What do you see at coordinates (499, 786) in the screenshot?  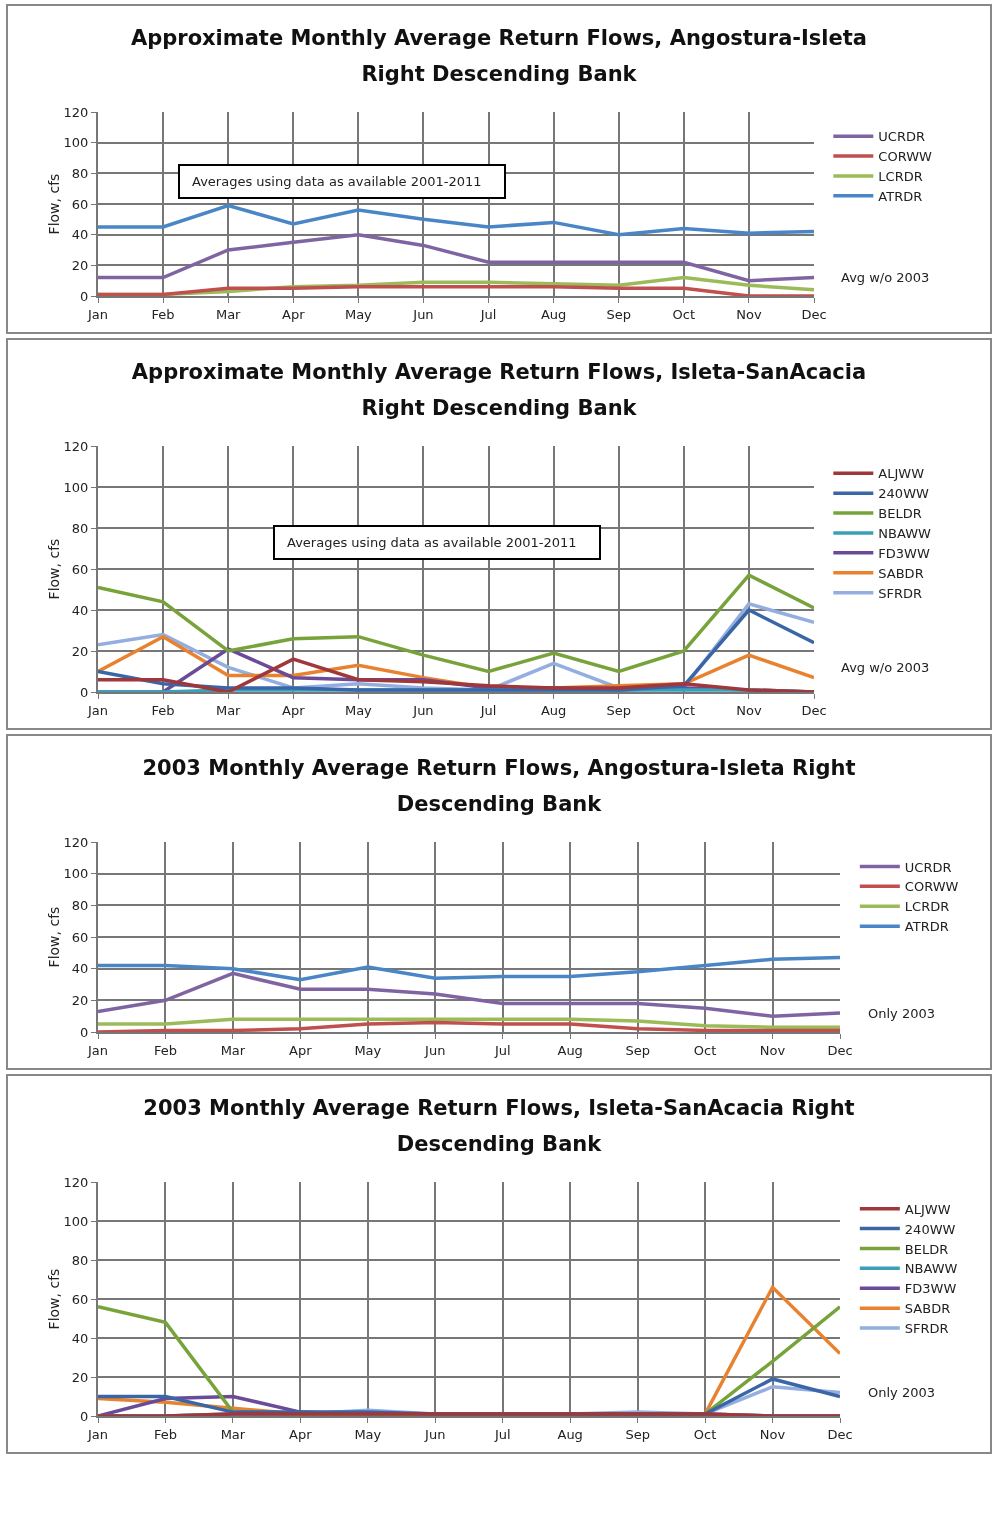 I see `chart-title: 2003 Monthly Average Return Flows, Angostura-Isleta Right Descending Bank` at bounding box center [499, 786].